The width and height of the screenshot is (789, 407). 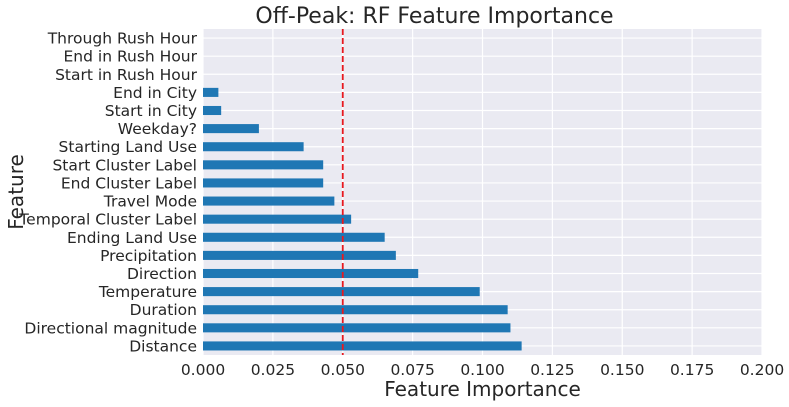 I want to click on x-tick-label: 0.075, so click(x=412, y=370).